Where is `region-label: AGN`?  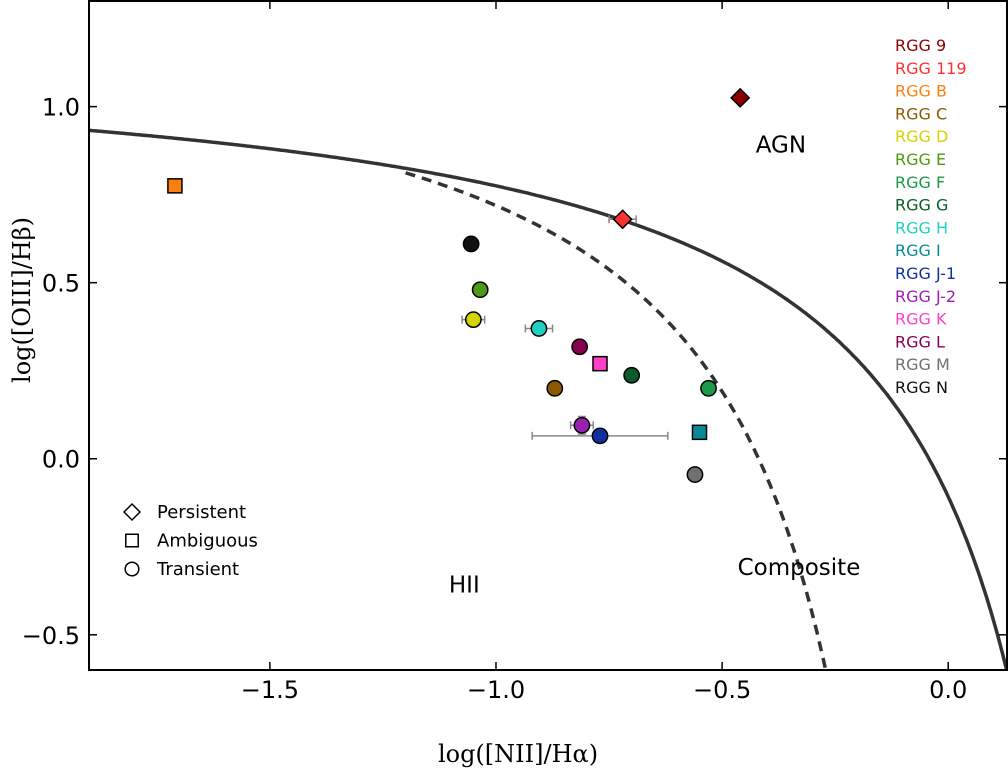 region-label: AGN is located at coordinates (781, 145).